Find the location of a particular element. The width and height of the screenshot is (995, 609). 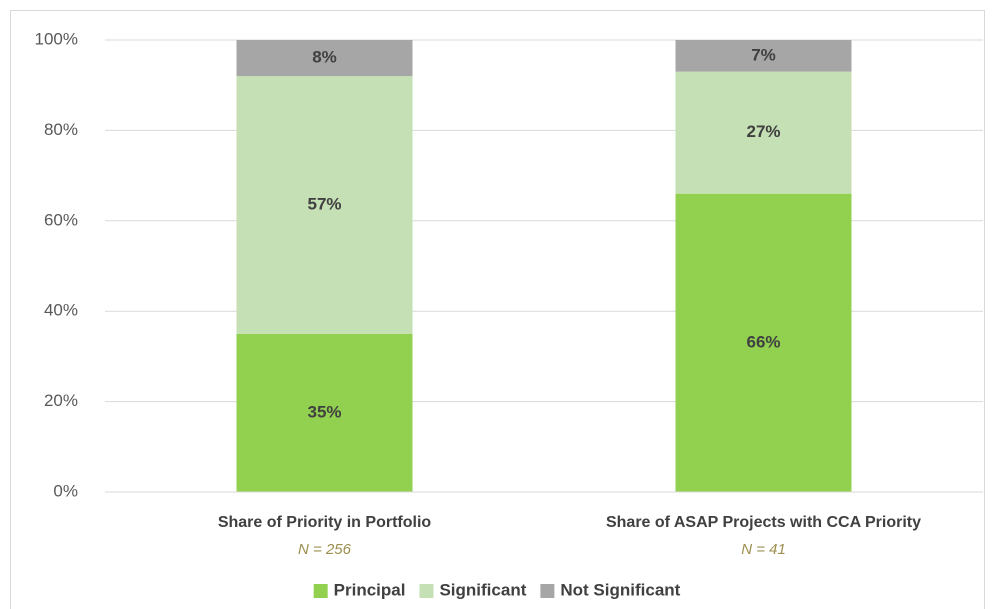

value-label: 7% is located at coordinates (763, 54).